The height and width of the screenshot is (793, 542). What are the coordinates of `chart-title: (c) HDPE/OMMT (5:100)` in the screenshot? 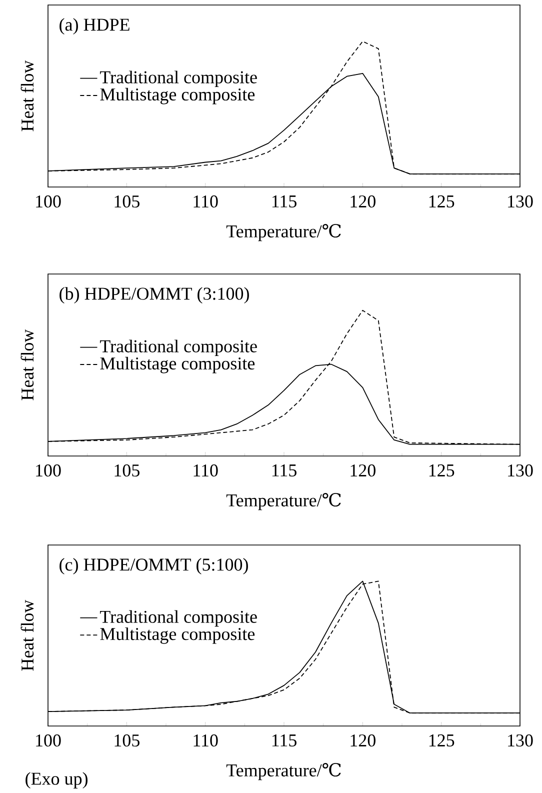 It's located at (154, 566).